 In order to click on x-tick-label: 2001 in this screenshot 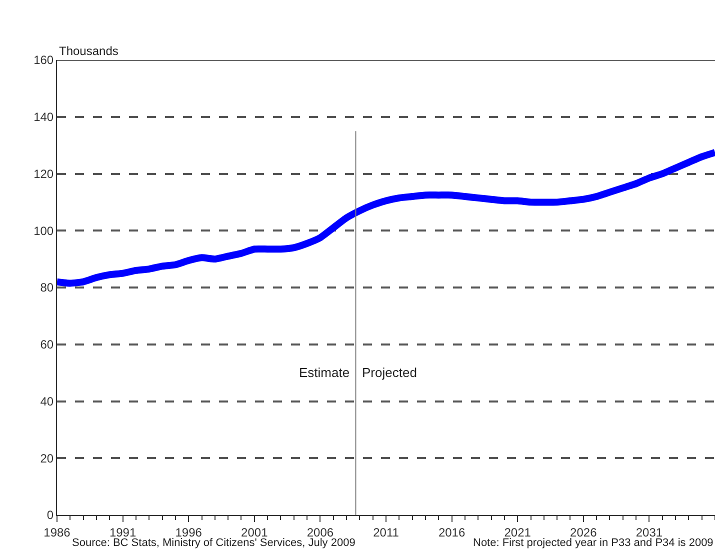, I will do `click(254, 532)`.